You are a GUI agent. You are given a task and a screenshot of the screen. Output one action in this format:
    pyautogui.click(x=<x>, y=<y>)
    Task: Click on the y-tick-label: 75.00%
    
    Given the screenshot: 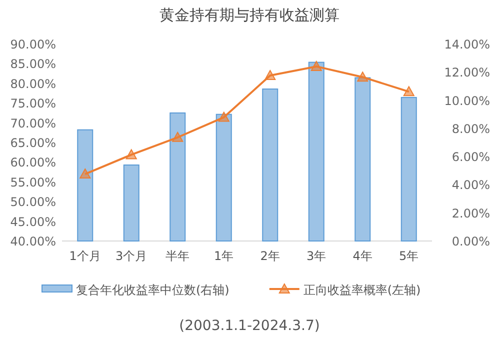 What is the action you would take?
    pyautogui.click(x=33, y=103)
    